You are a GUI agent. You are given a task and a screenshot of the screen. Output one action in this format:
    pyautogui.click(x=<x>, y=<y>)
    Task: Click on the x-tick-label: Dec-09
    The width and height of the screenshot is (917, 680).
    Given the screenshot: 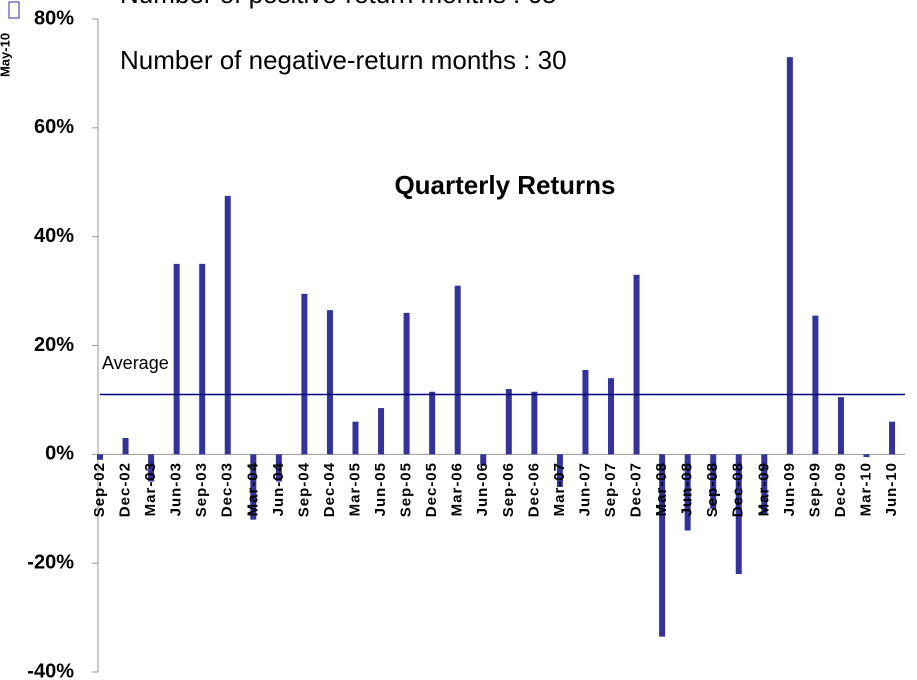 What is the action you would take?
    pyautogui.click(x=840, y=489)
    